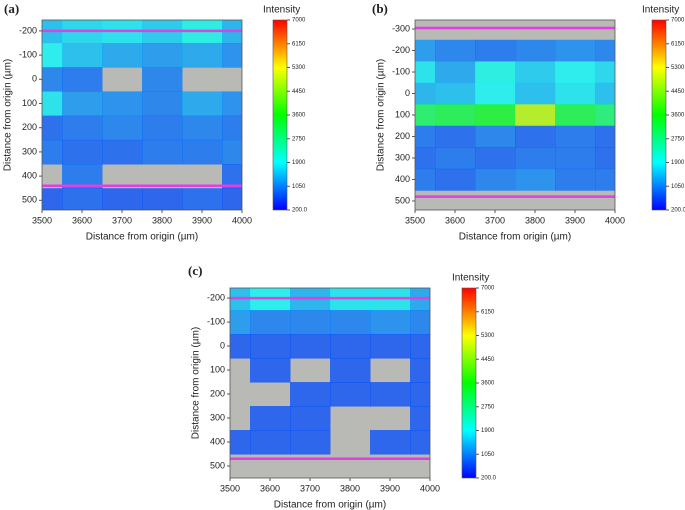  I want to click on y-tick-label: 300, so click(402, 157).